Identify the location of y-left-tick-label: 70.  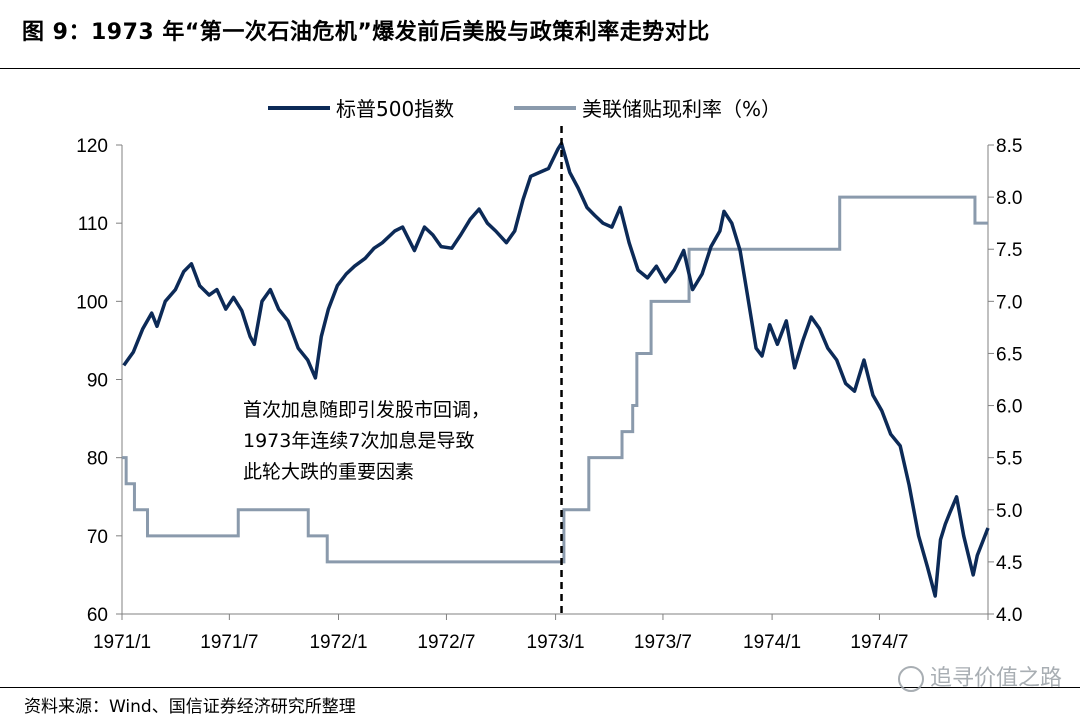
(97, 537).